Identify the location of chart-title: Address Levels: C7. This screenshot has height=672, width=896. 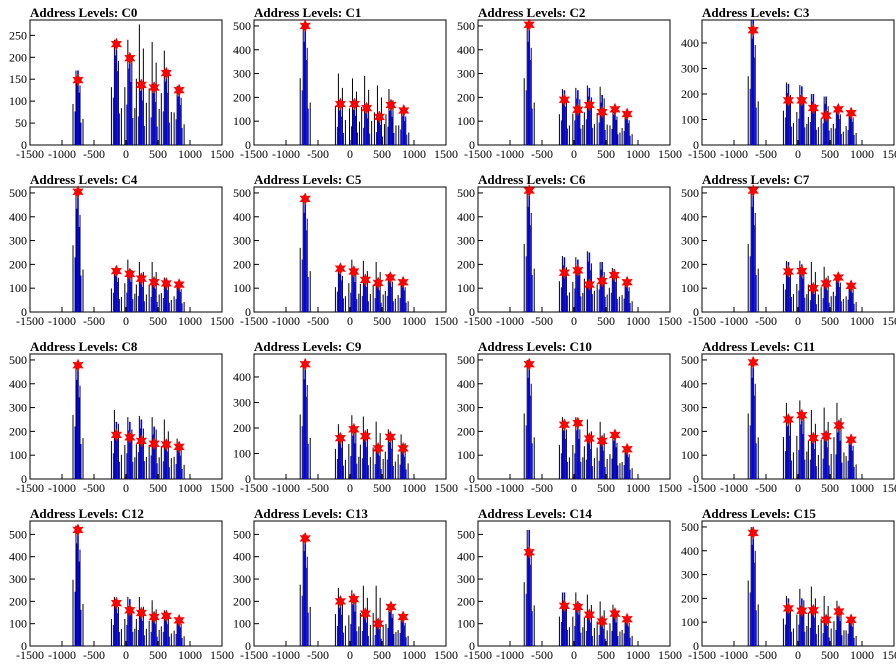
(756, 179).